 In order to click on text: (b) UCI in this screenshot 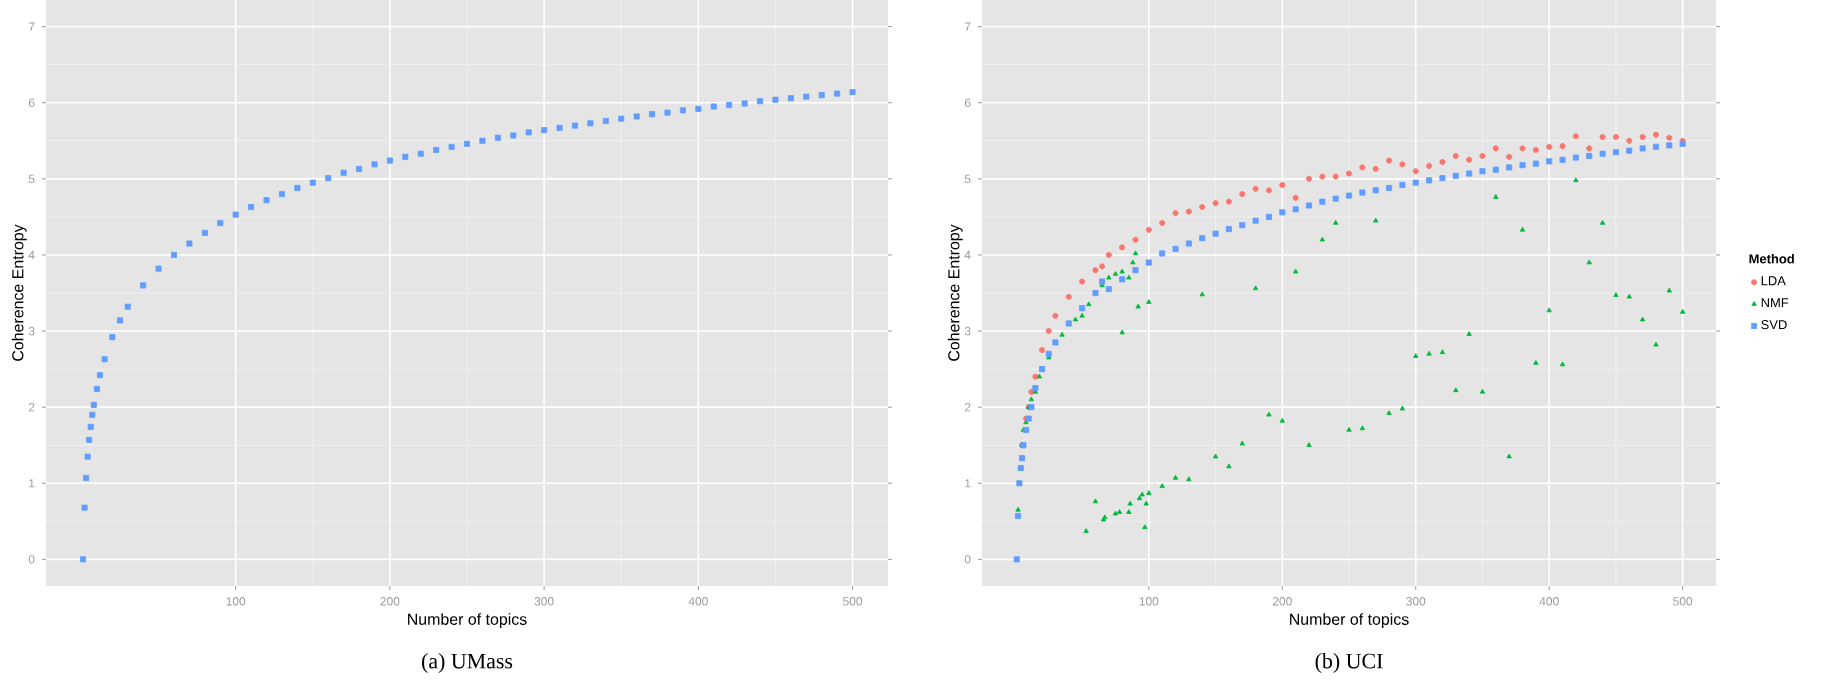, I will do `click(1349, 663)`.